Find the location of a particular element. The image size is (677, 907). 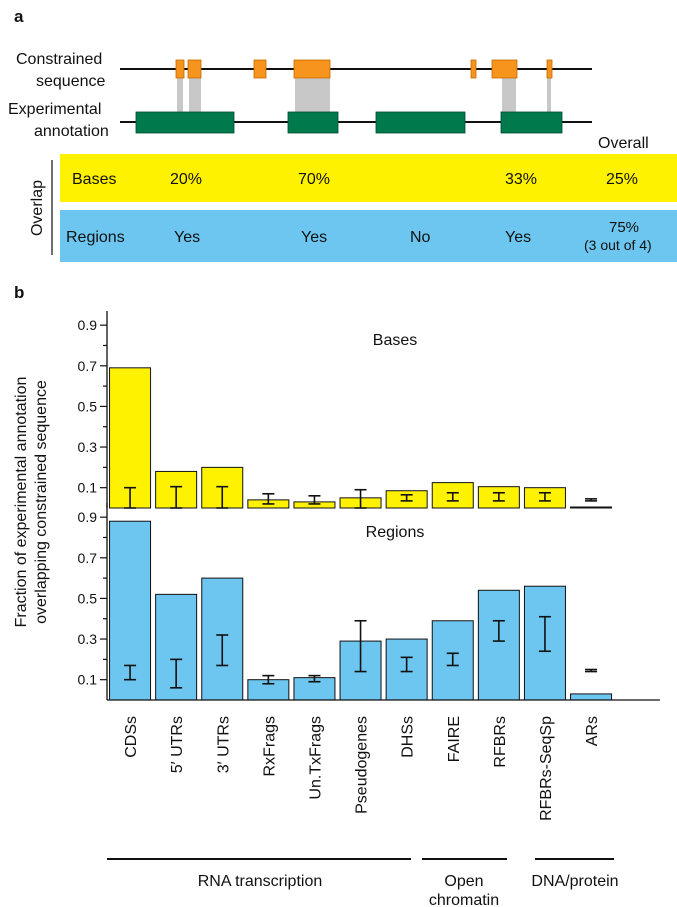

x-tick-label: RFBRs is located at coordinates (500, 742).